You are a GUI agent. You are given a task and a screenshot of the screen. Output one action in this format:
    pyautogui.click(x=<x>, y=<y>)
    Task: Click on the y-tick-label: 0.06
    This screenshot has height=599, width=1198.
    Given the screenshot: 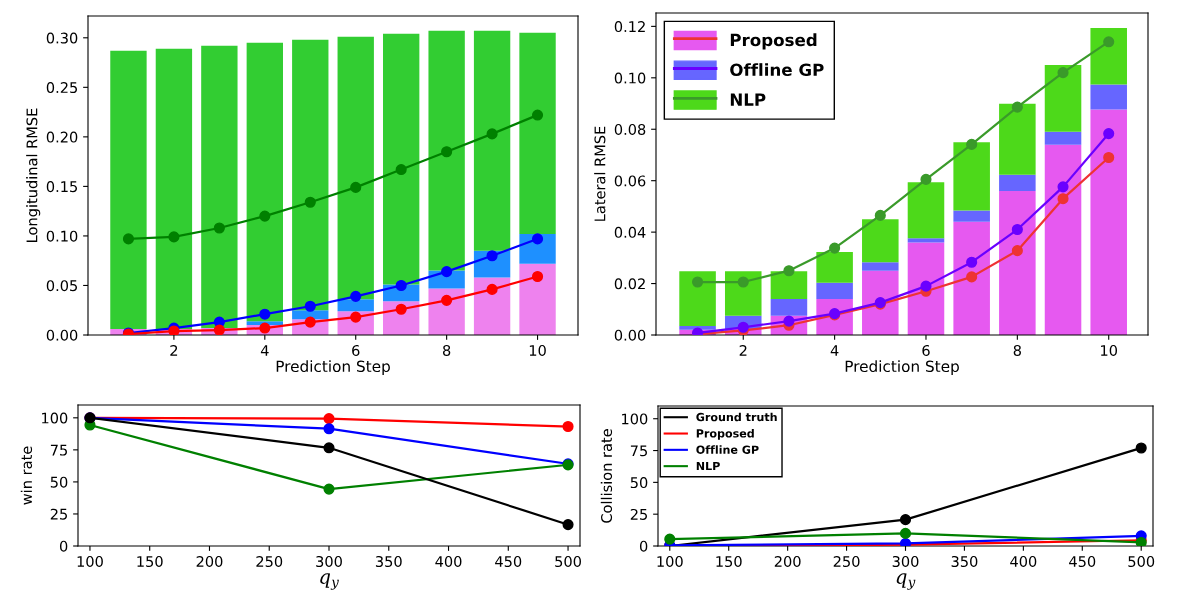 What is the action you would take?
    pyautogui.click(x=630, y=181)
    